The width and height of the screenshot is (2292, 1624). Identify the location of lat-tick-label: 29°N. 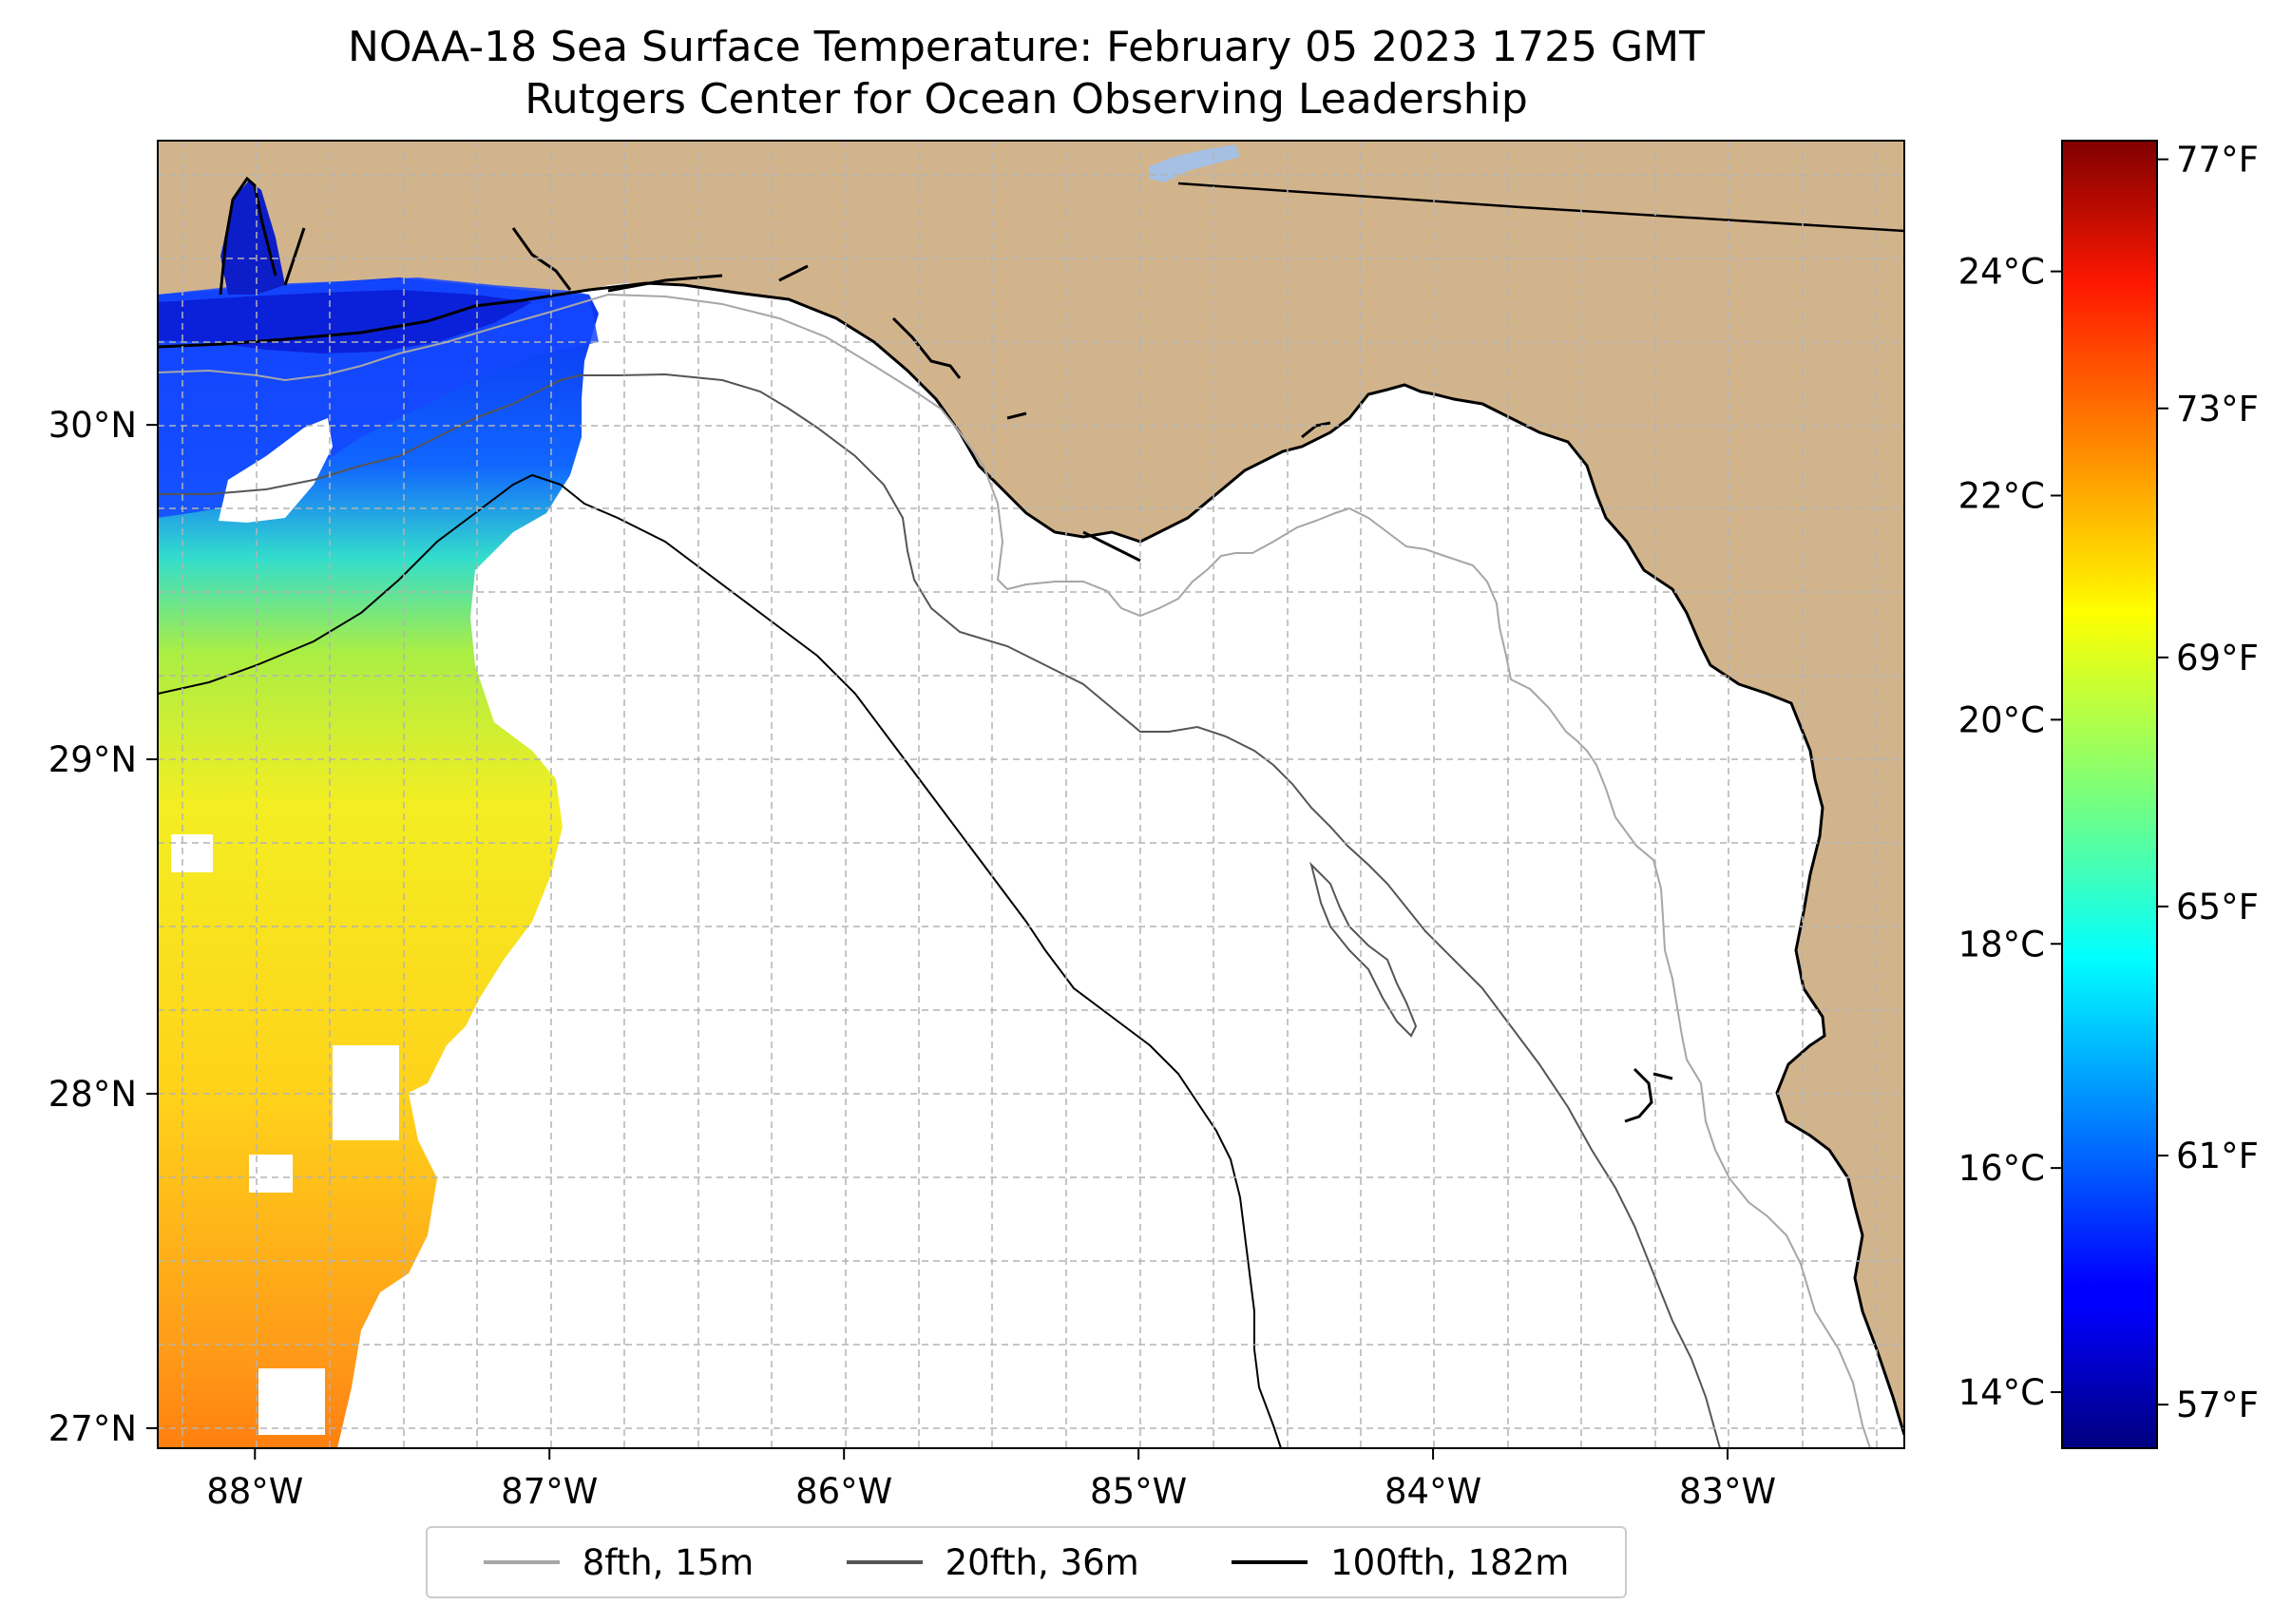
(92, 759).